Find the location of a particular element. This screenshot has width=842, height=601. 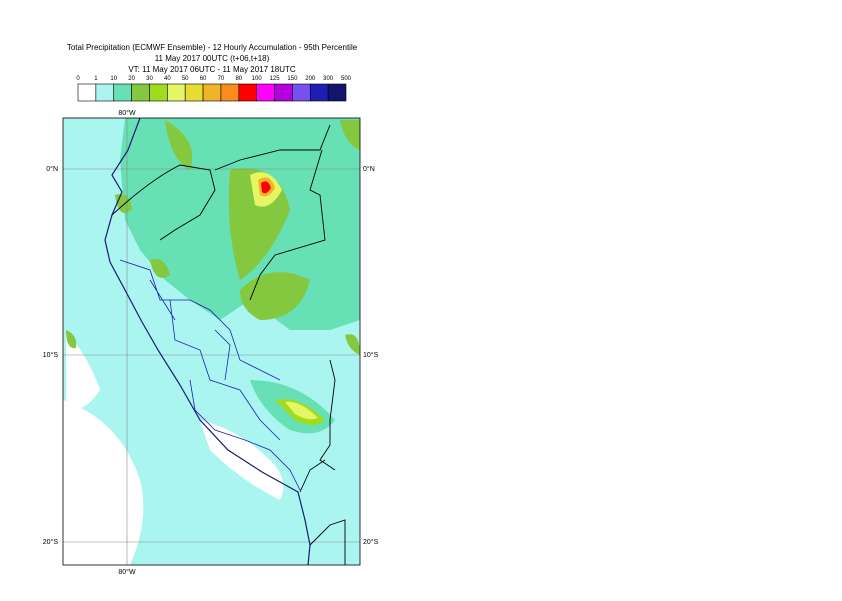

colorbar-label: 30 is located at coordinates (149, 79).